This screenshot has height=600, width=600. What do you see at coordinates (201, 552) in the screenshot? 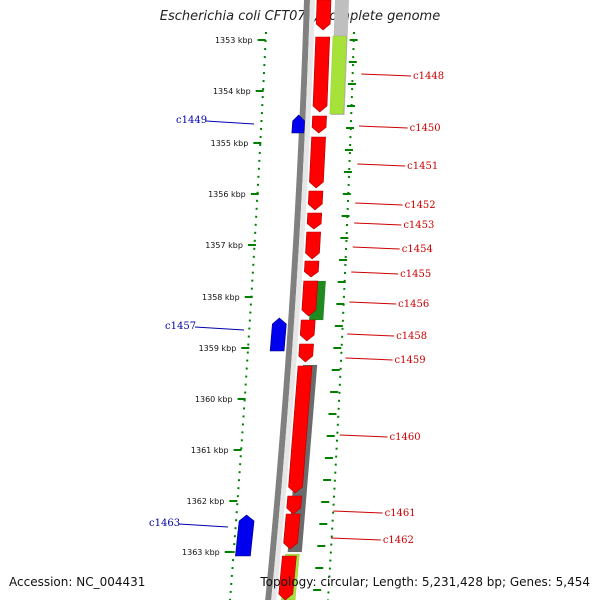
I see `kbp-label: 1363 kbp` at bounding box center [201, 552].